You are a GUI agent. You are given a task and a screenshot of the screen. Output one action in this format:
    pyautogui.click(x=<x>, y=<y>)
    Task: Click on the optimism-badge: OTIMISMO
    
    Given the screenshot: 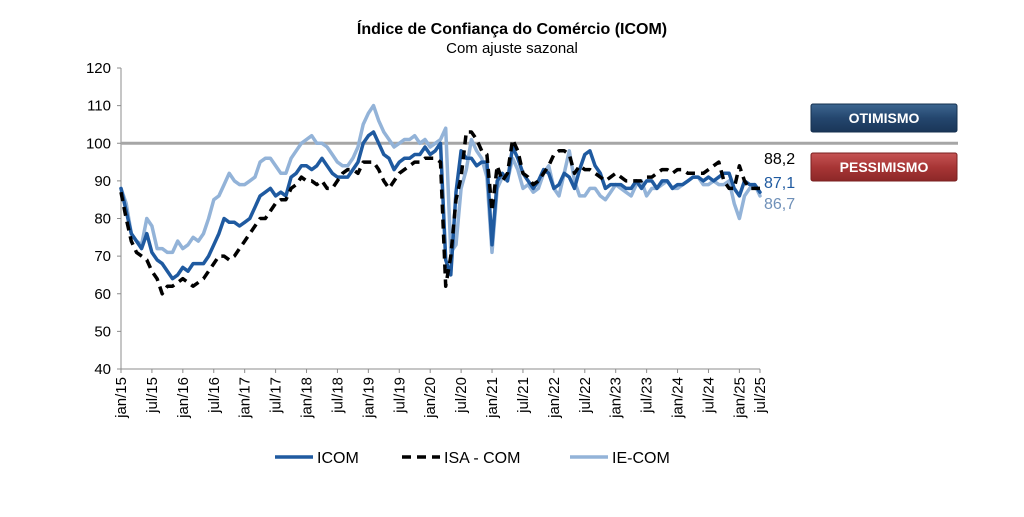 What is the action you would take?
    pyautogui.click(x=884, y=118)
    